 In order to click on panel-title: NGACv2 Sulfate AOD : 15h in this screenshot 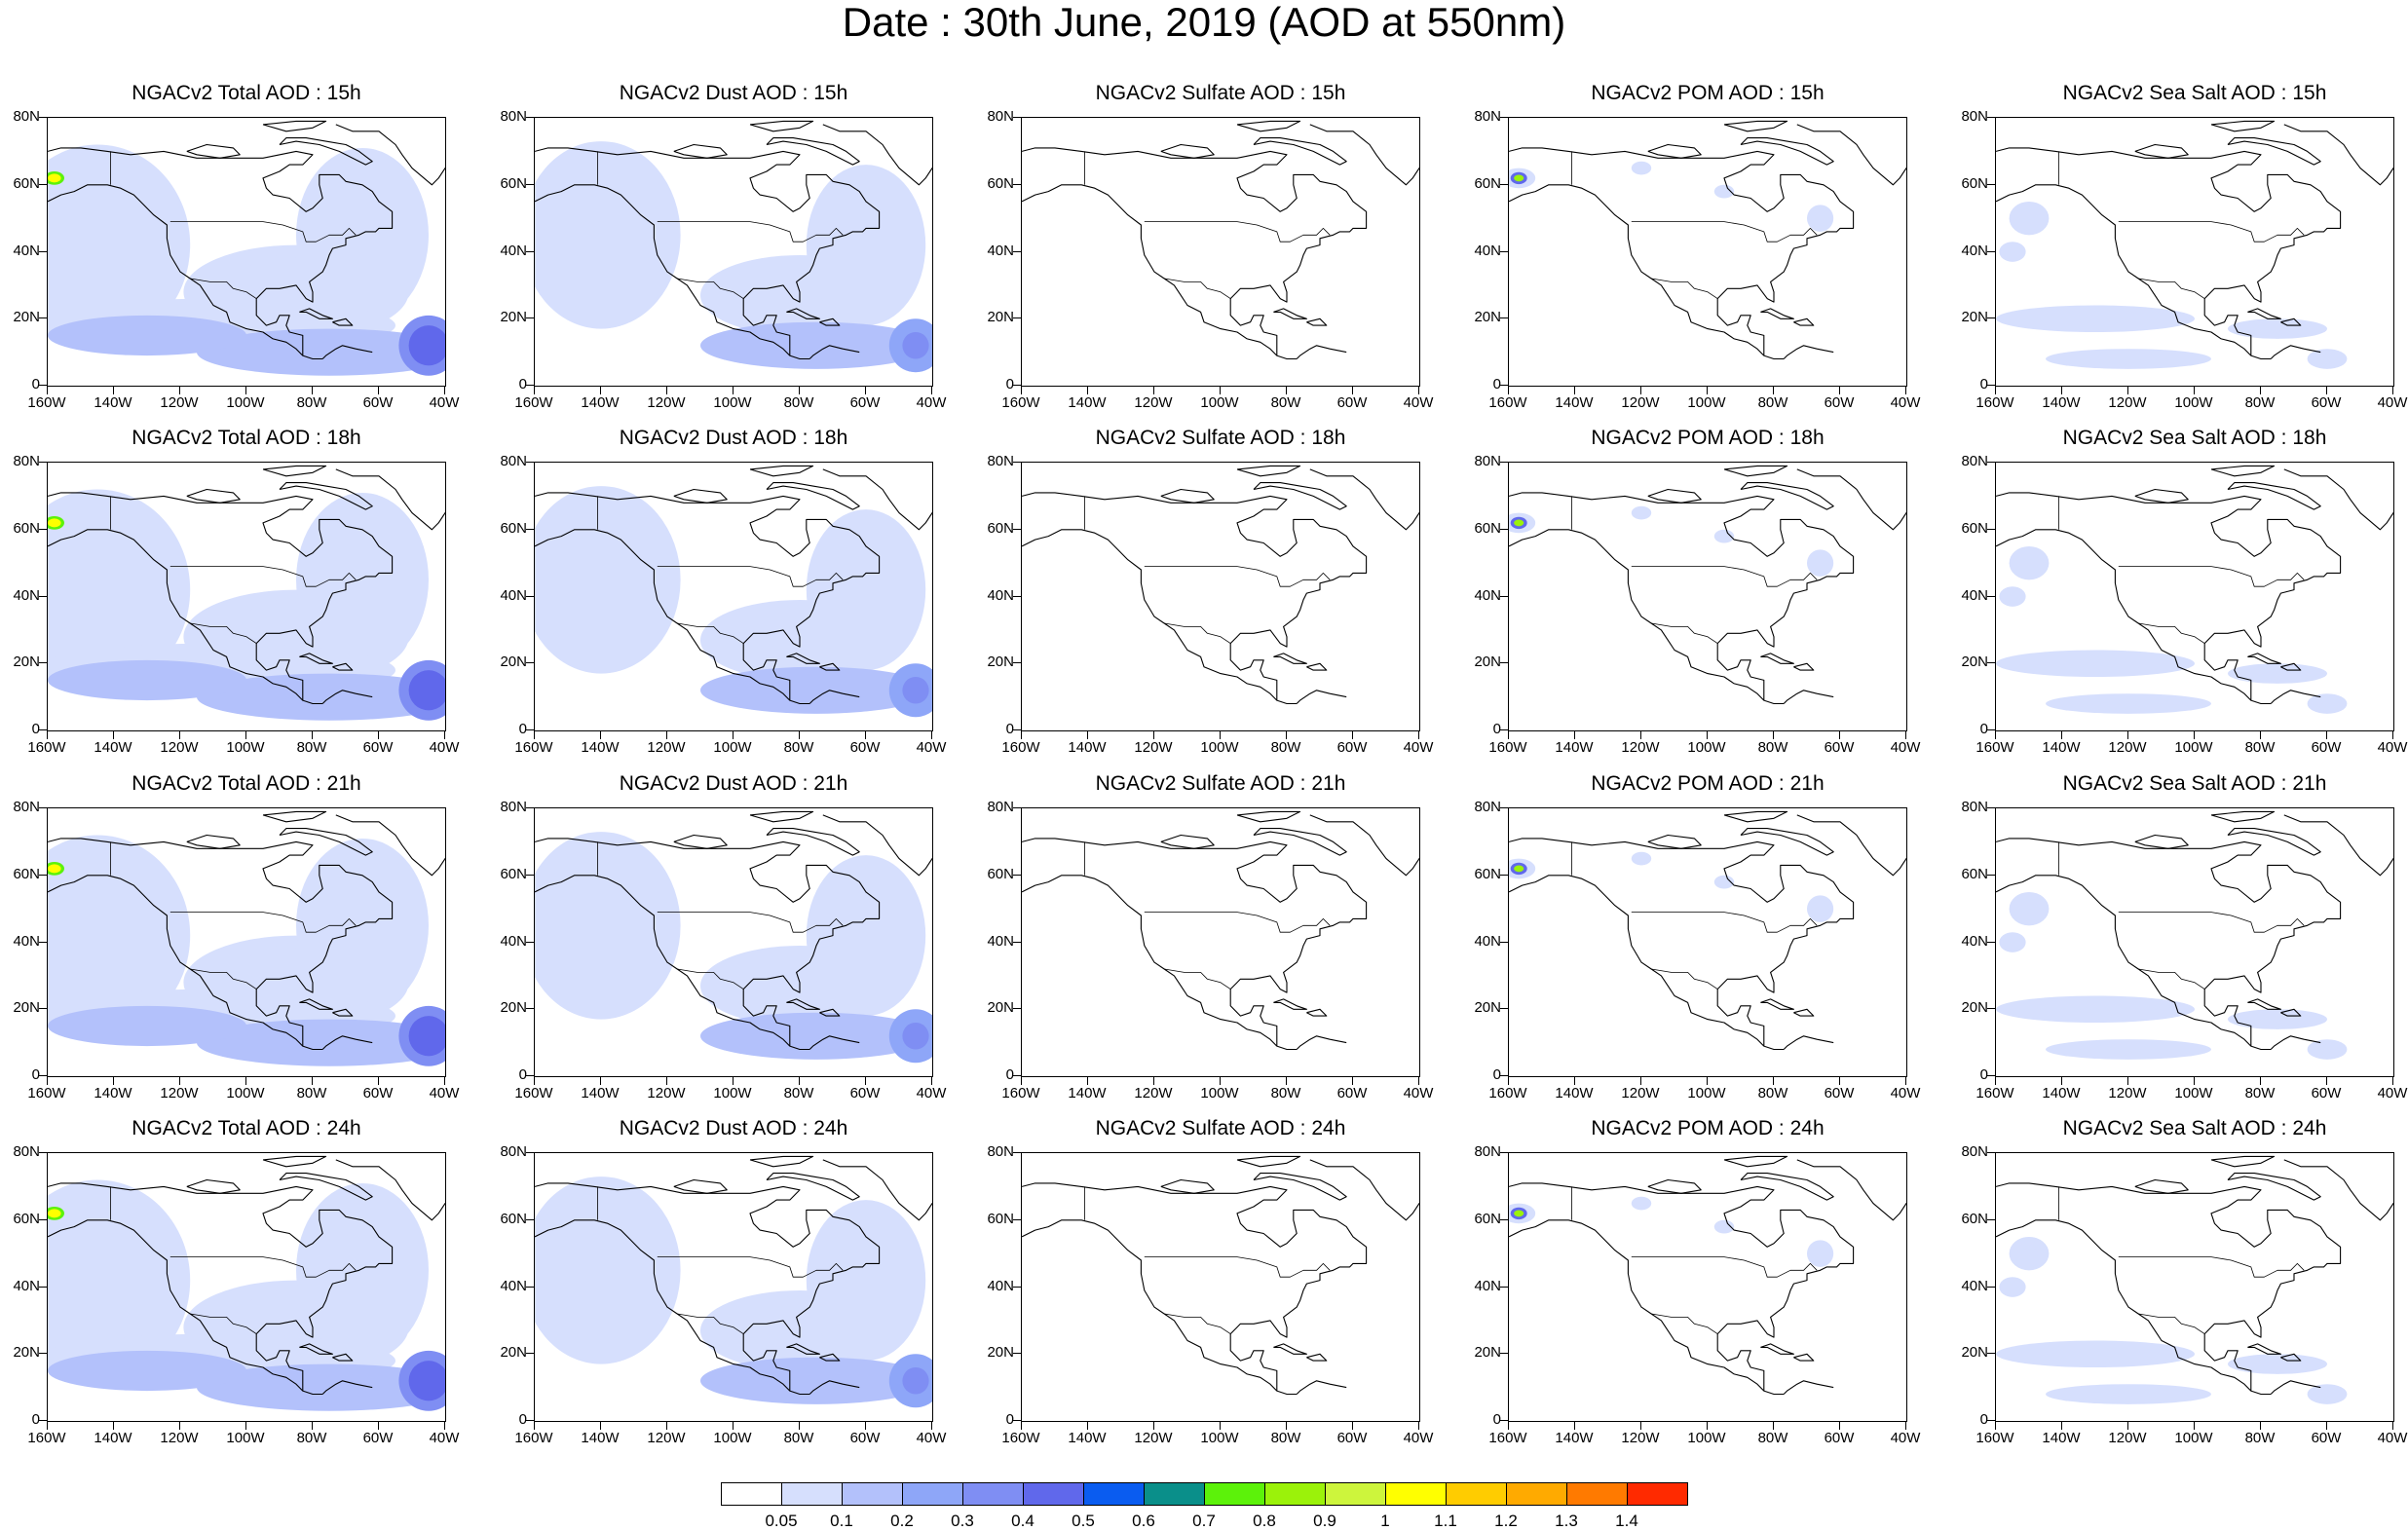, I will do `click(1220, 93)`.